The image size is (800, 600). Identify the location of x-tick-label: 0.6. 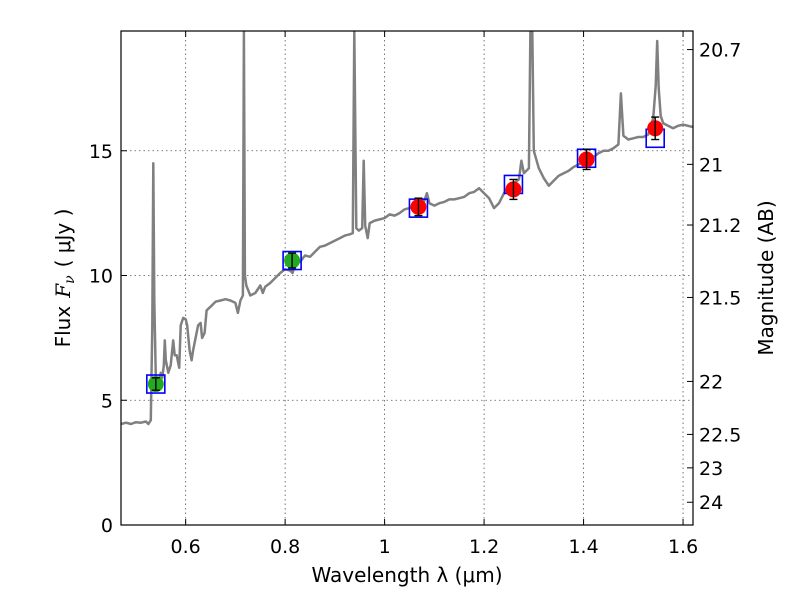
(186, 547).